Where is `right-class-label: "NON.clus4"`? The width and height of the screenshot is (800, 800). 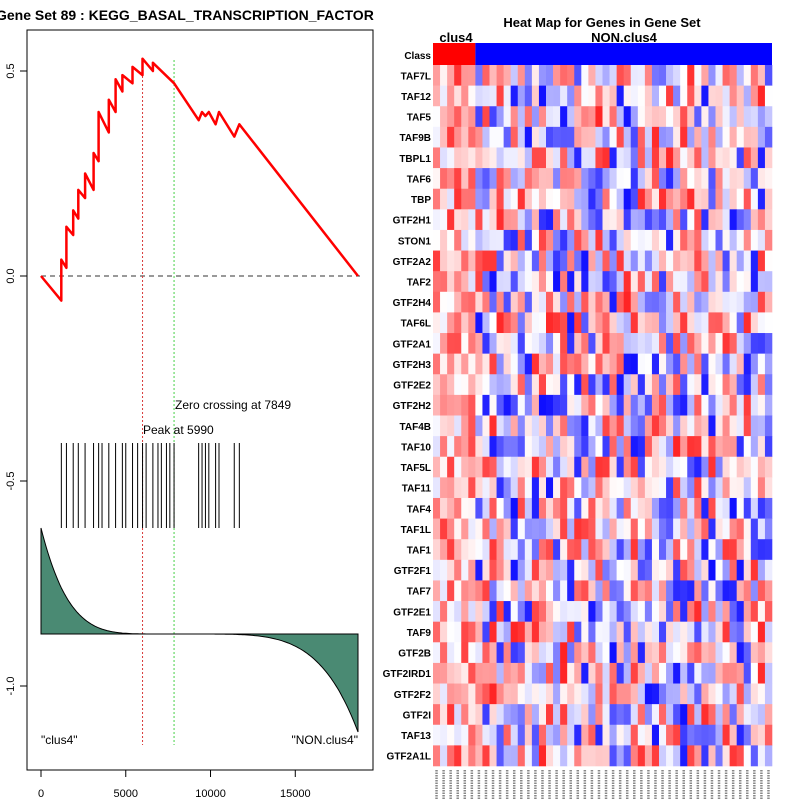
right-class-label: "NON.clus4" is located at coordinates (324, 740).